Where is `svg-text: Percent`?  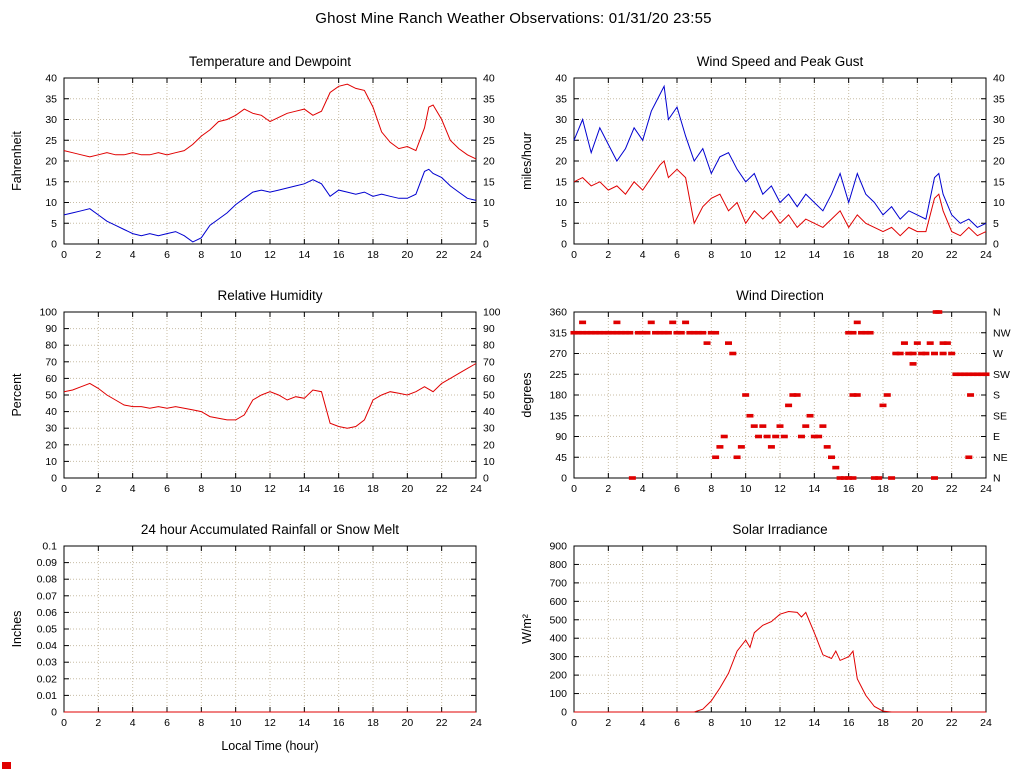 svg-text: Percent is located at coordinates (17, 395).